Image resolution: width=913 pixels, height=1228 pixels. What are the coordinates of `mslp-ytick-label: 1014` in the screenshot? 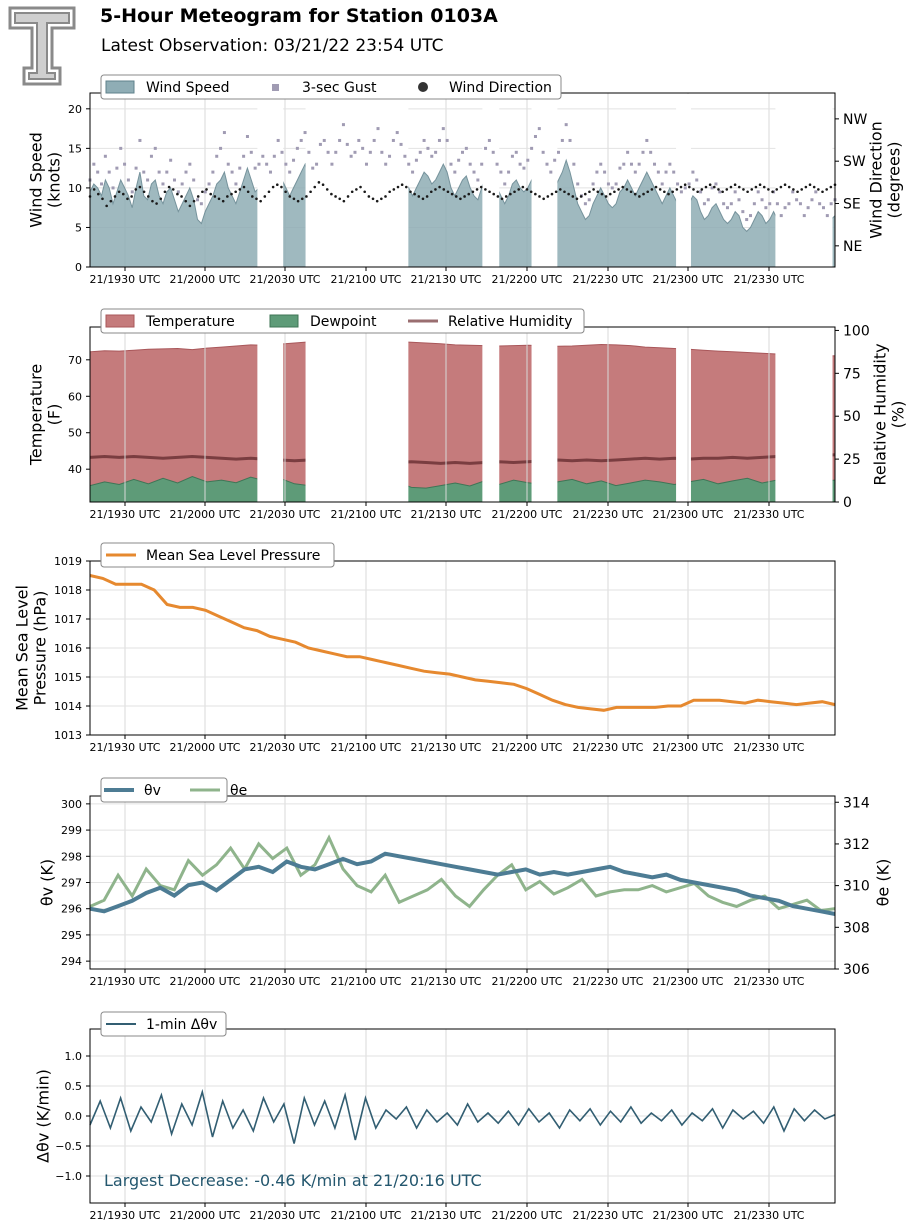 It's located at (68, 706).